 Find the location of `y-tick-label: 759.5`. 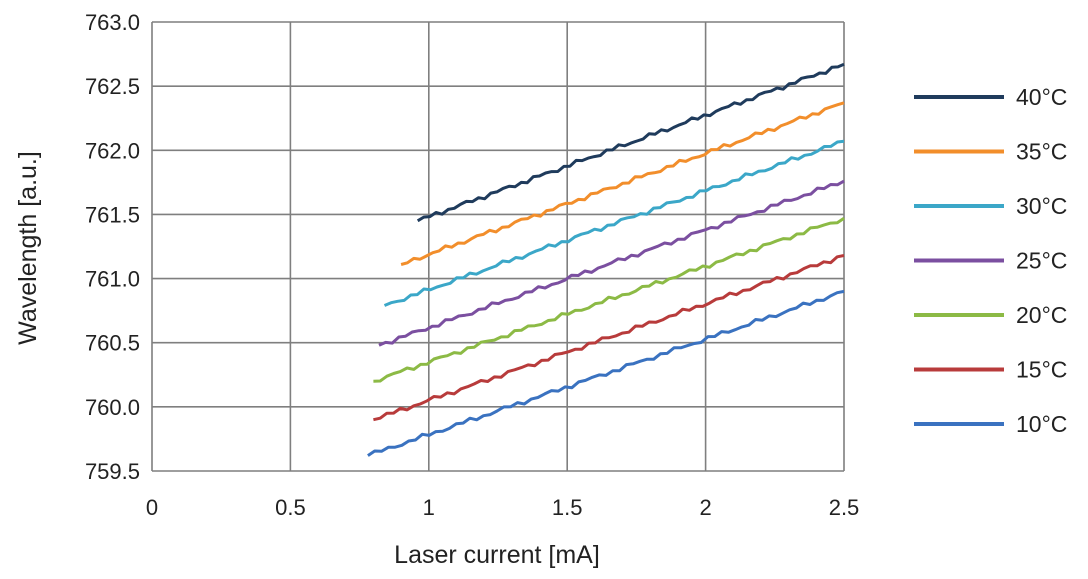

y-tick-label: 759.5 is located at coordinates (112, 471).